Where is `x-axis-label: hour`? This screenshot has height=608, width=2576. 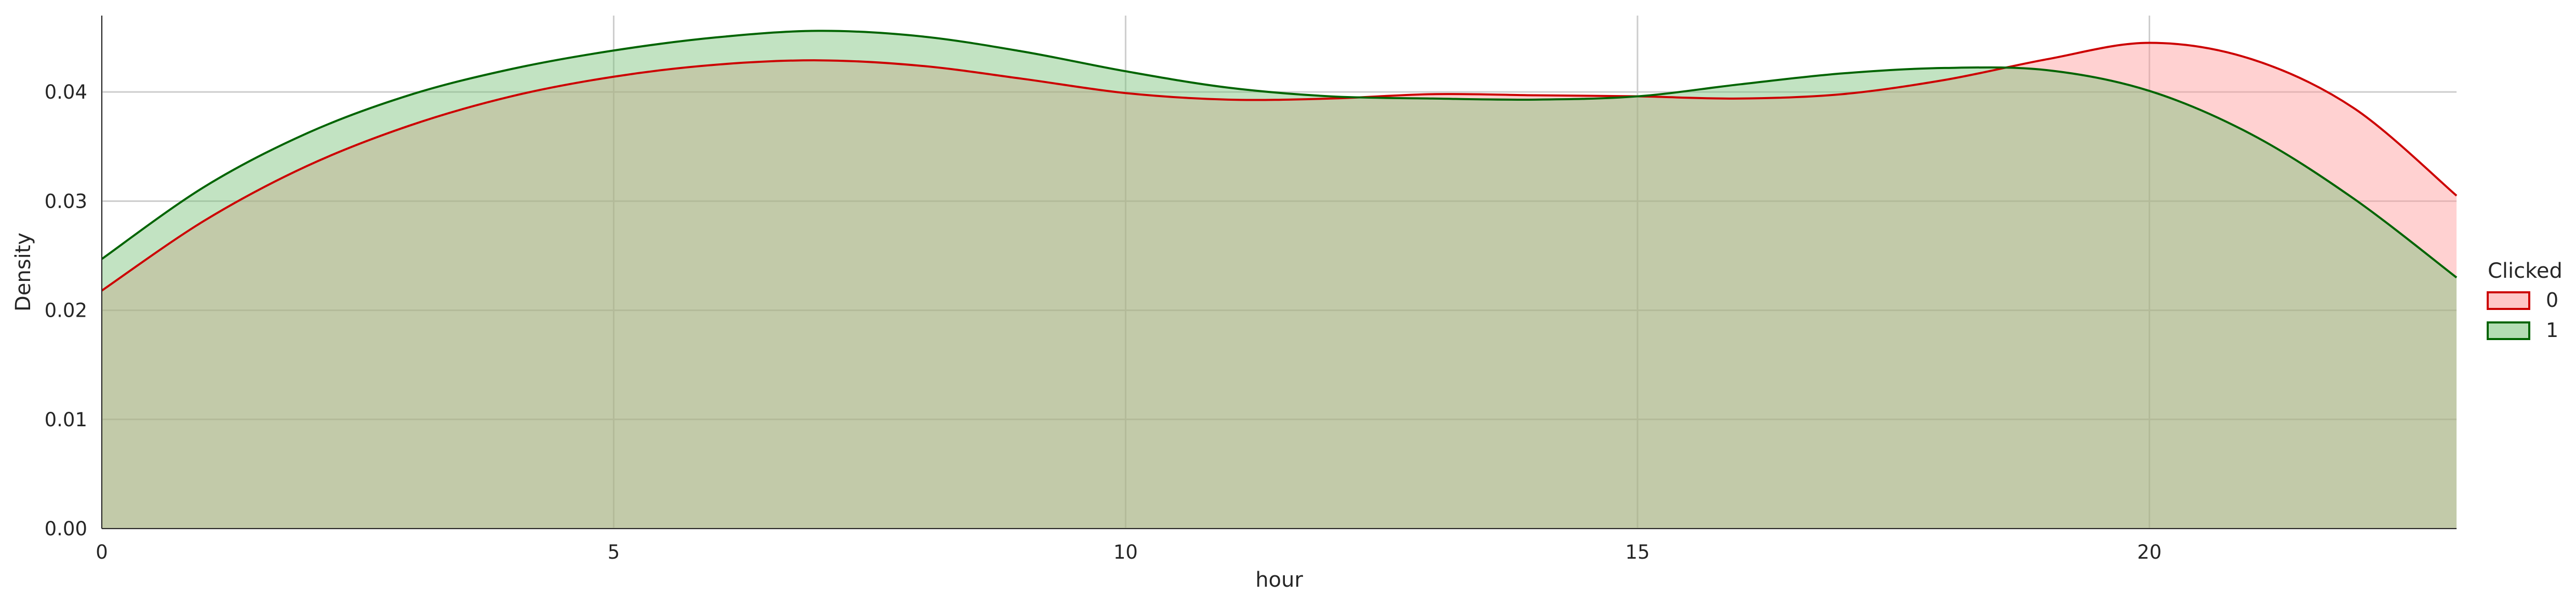 x-axis-label: hour is located at coordinates (1279, 580).